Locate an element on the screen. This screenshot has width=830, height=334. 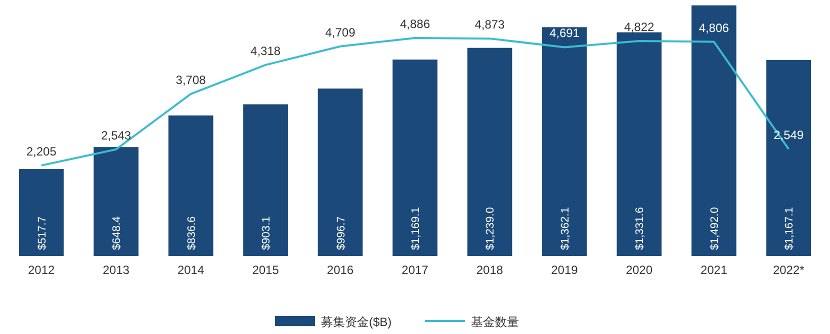
x-tick-label: 2015 is located at coordinates (266, 270).